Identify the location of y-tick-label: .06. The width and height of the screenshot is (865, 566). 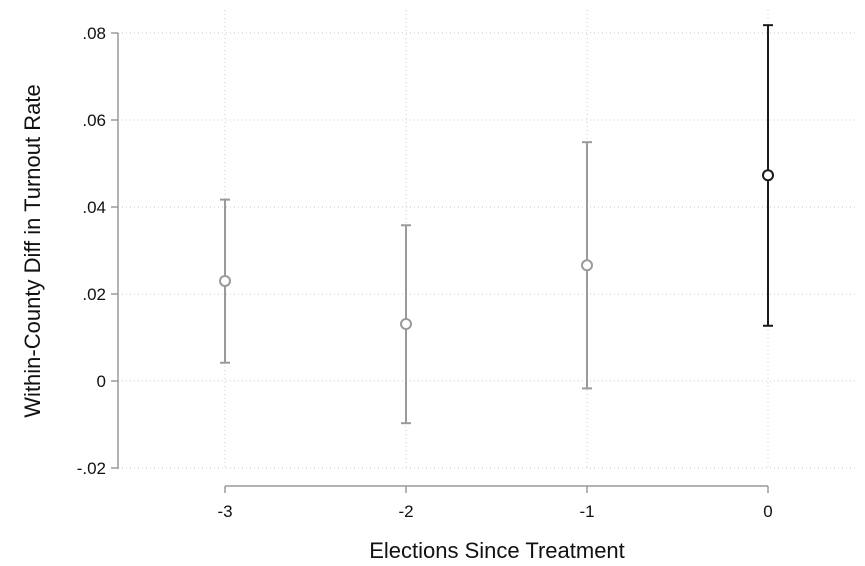
(94, 120).